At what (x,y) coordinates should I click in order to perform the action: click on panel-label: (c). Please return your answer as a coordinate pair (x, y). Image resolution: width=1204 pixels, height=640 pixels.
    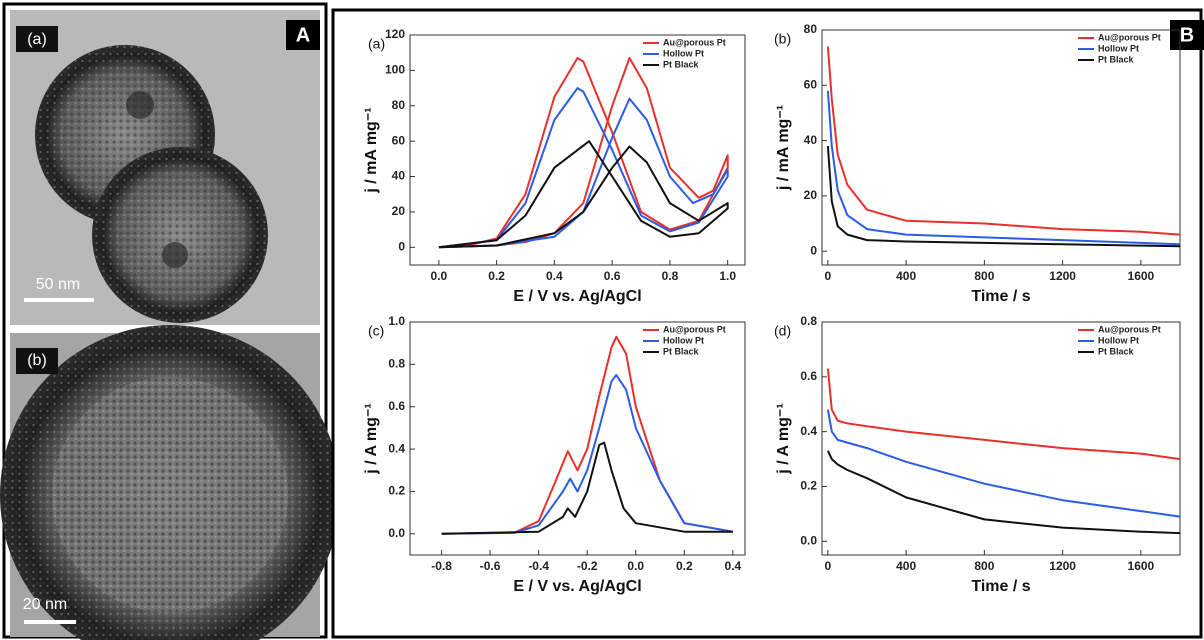
    Looking at the image, I should click on (376, 331).